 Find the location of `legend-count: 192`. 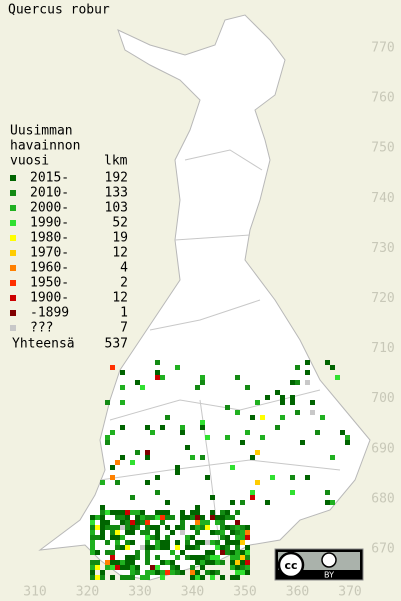

legend-count: 192 is located at coordinates (116, 178).